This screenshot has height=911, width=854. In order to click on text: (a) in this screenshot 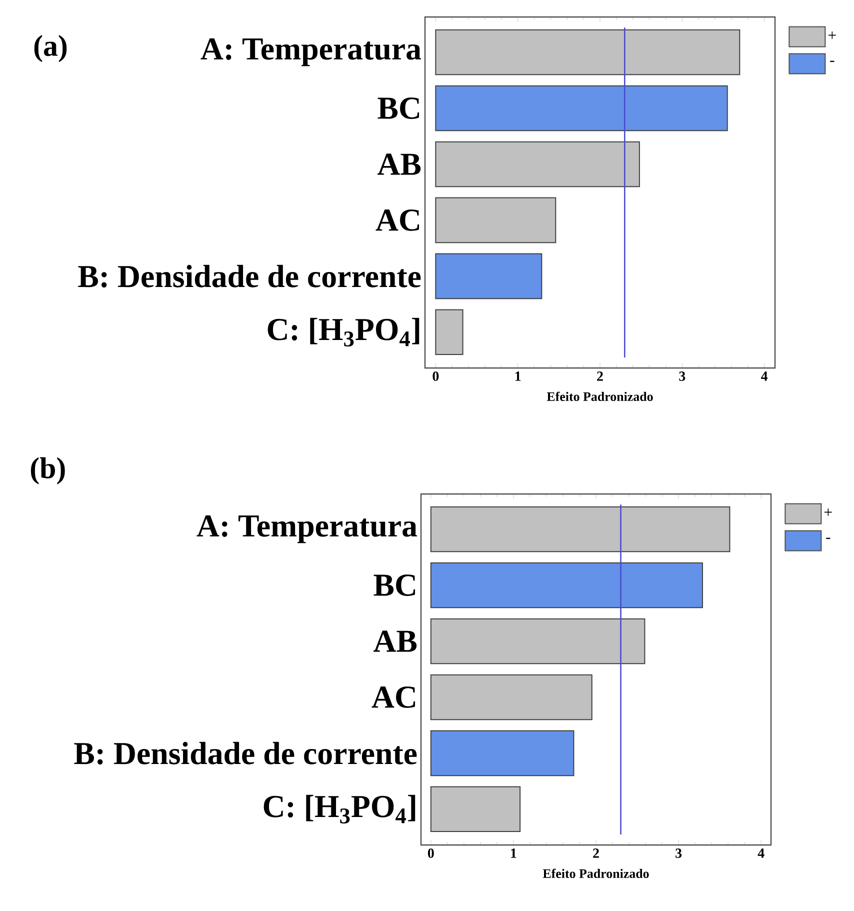, I will do `click(50, 48)`.